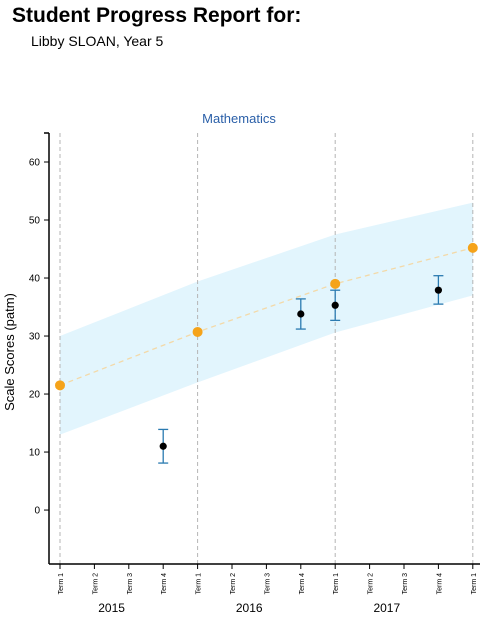 The height and width of the screenshot is (624, 480). I want to click on year-label: 2017, so click(386, 608).